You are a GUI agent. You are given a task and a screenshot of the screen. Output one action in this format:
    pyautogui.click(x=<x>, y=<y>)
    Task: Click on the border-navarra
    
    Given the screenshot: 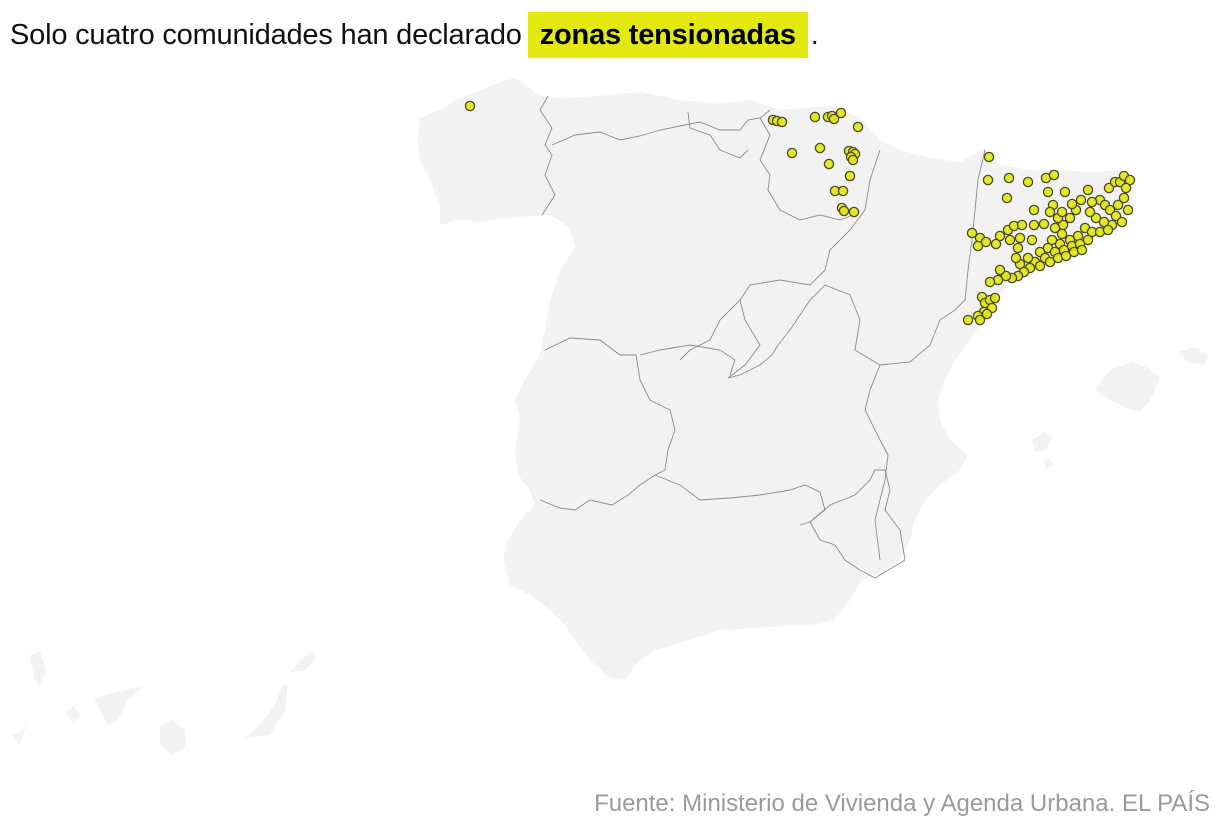 What is the action you would take?
    pyautogui.click(x=780, y=255)
    